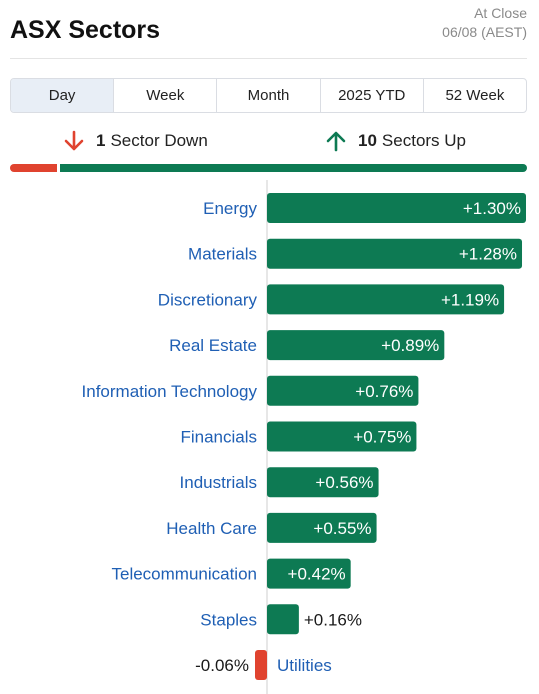 Image resolution: width=539 pixels, height=694 pixels. What do you see at coordinates (58, 168) in the screenshot?
I see `breadth-bar-gap` at bounding box center [58, 168].